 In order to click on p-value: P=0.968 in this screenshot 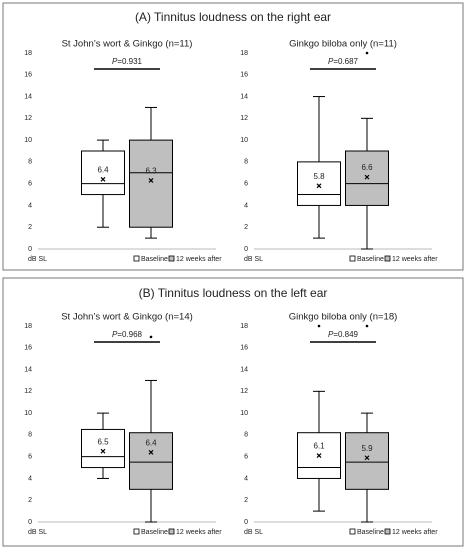, I will do `click(127, 334)`.